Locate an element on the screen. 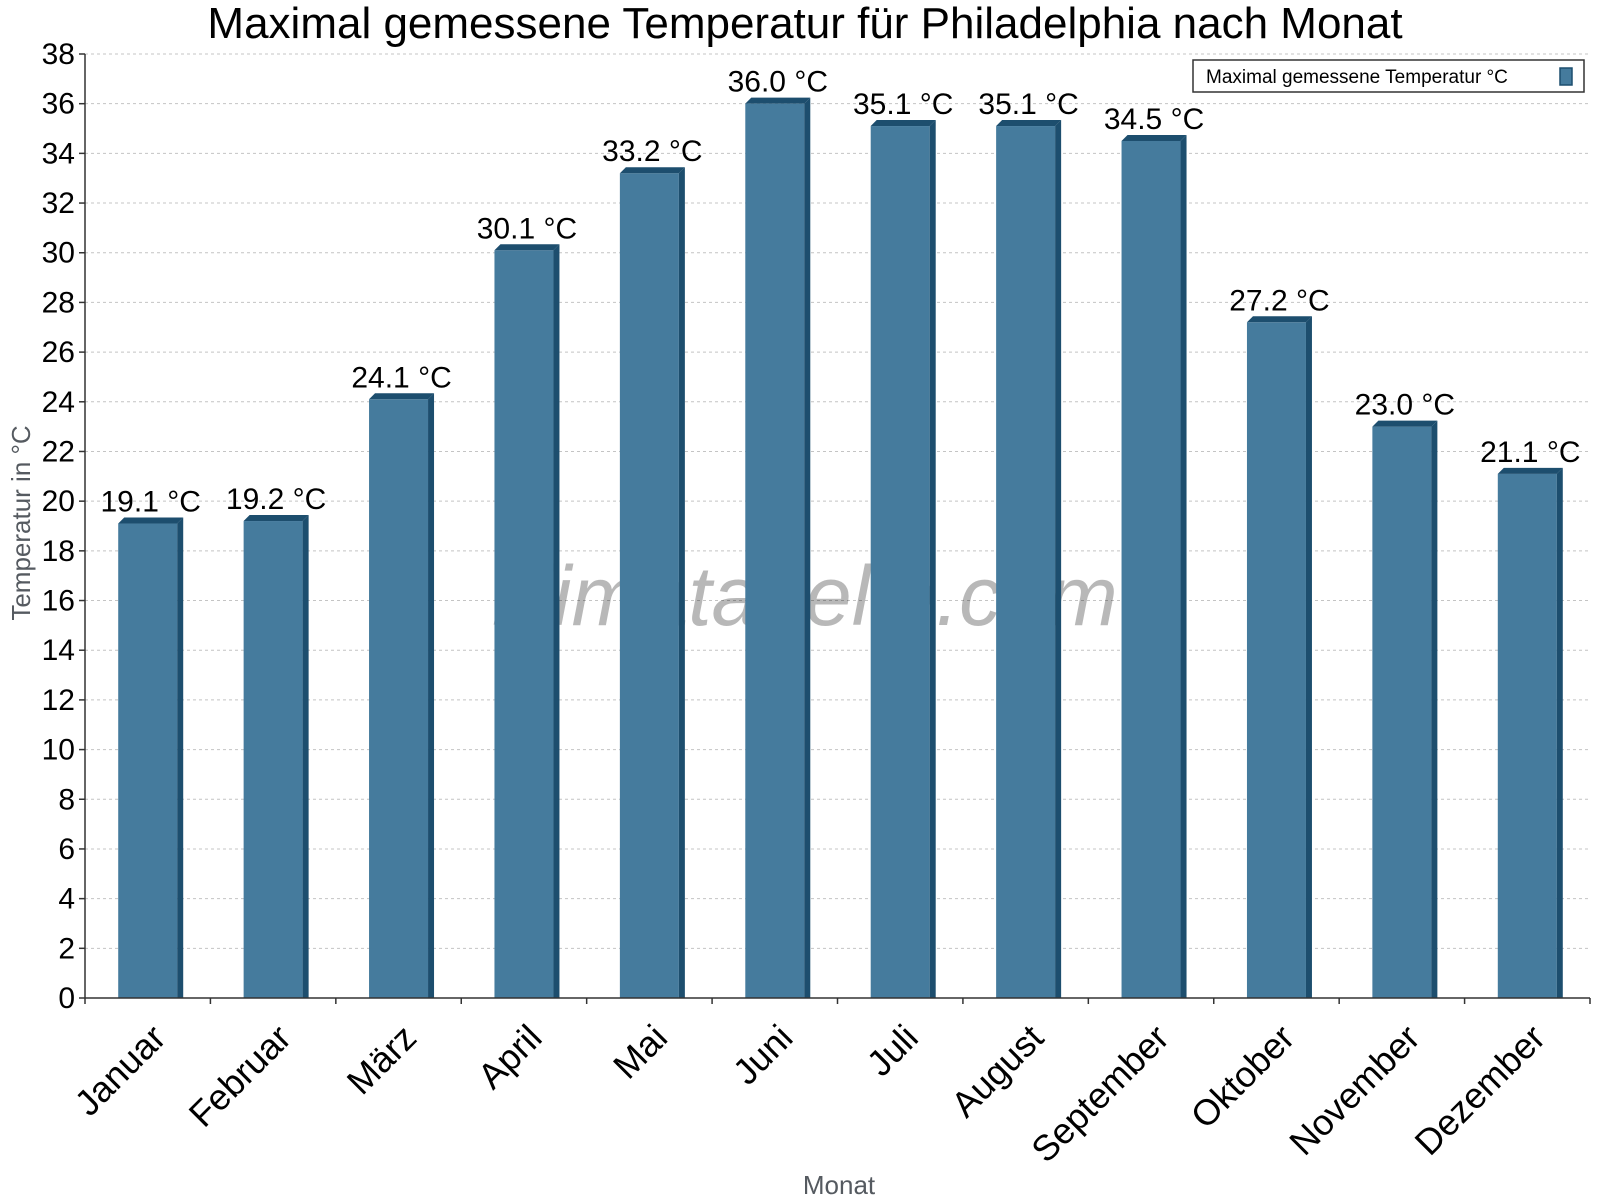 The image size is (1600, 1200). bar-september is located at coordinates (1154, 566).